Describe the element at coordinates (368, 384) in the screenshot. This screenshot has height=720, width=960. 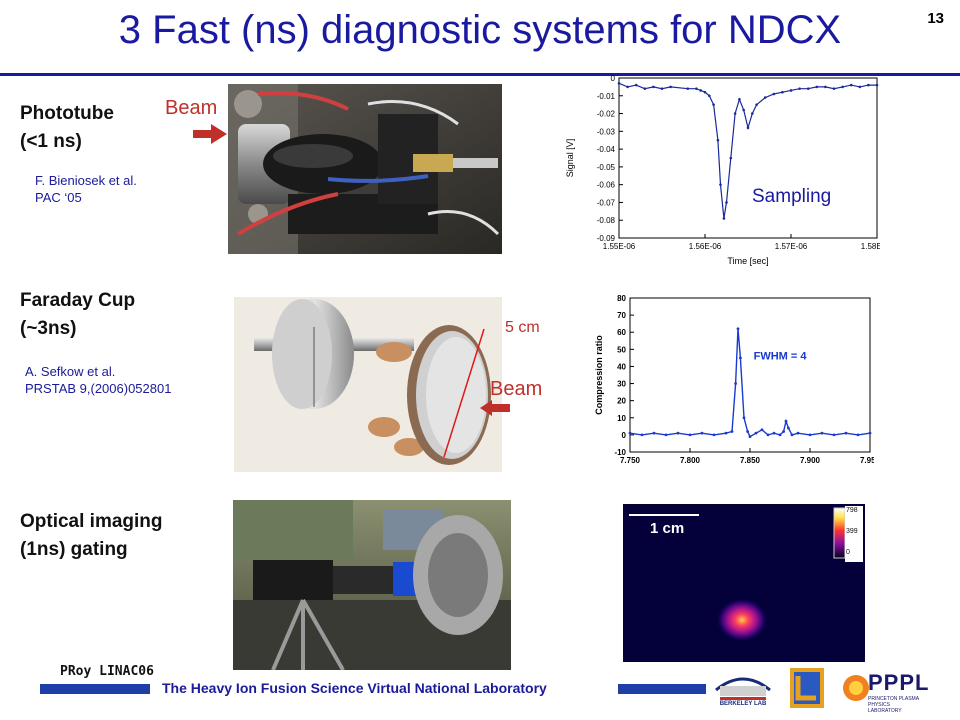
I see `faraday-cup-photo` at that location.